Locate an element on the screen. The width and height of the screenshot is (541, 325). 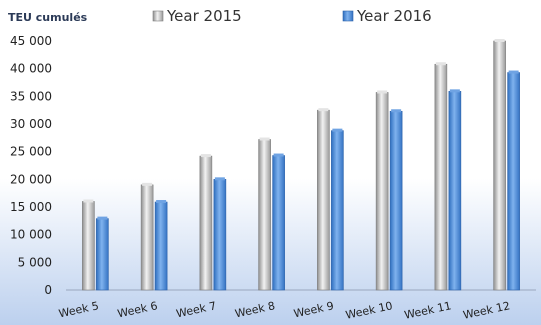
y-tick-label: 5 000 is located at coordinates (35, 262).